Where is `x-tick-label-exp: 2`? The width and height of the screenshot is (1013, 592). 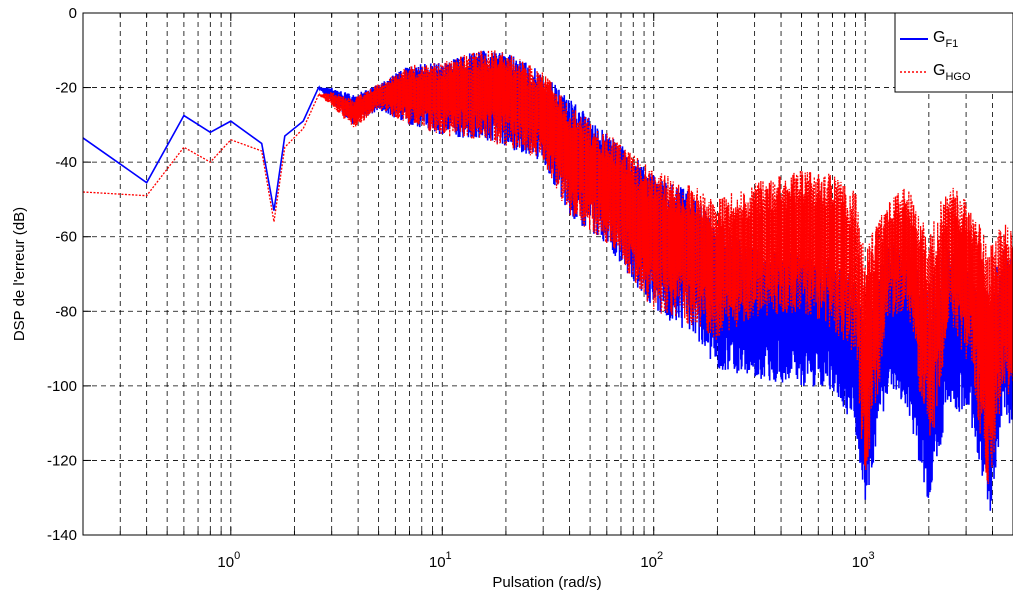
x-tick-label-exp: 2 is located at coordinates (660, 556).